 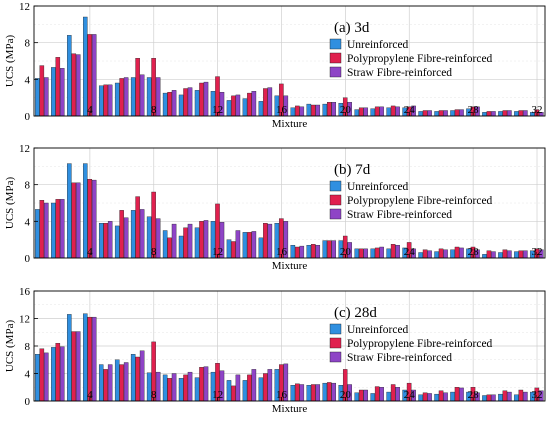 What do you see at coordinates (474, 252) in the screenshot?
I see `x-tick-label: 28` at bounding box center [474, 252].